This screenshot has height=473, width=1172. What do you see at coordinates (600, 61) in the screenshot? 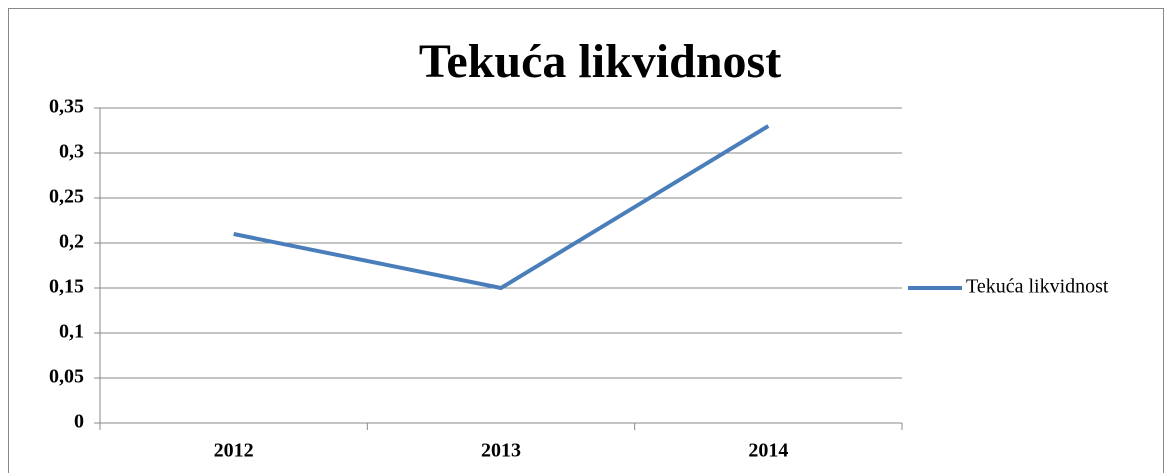
I see `chart-title: Tekuća likvidnost` at bounding box center [600, 61].